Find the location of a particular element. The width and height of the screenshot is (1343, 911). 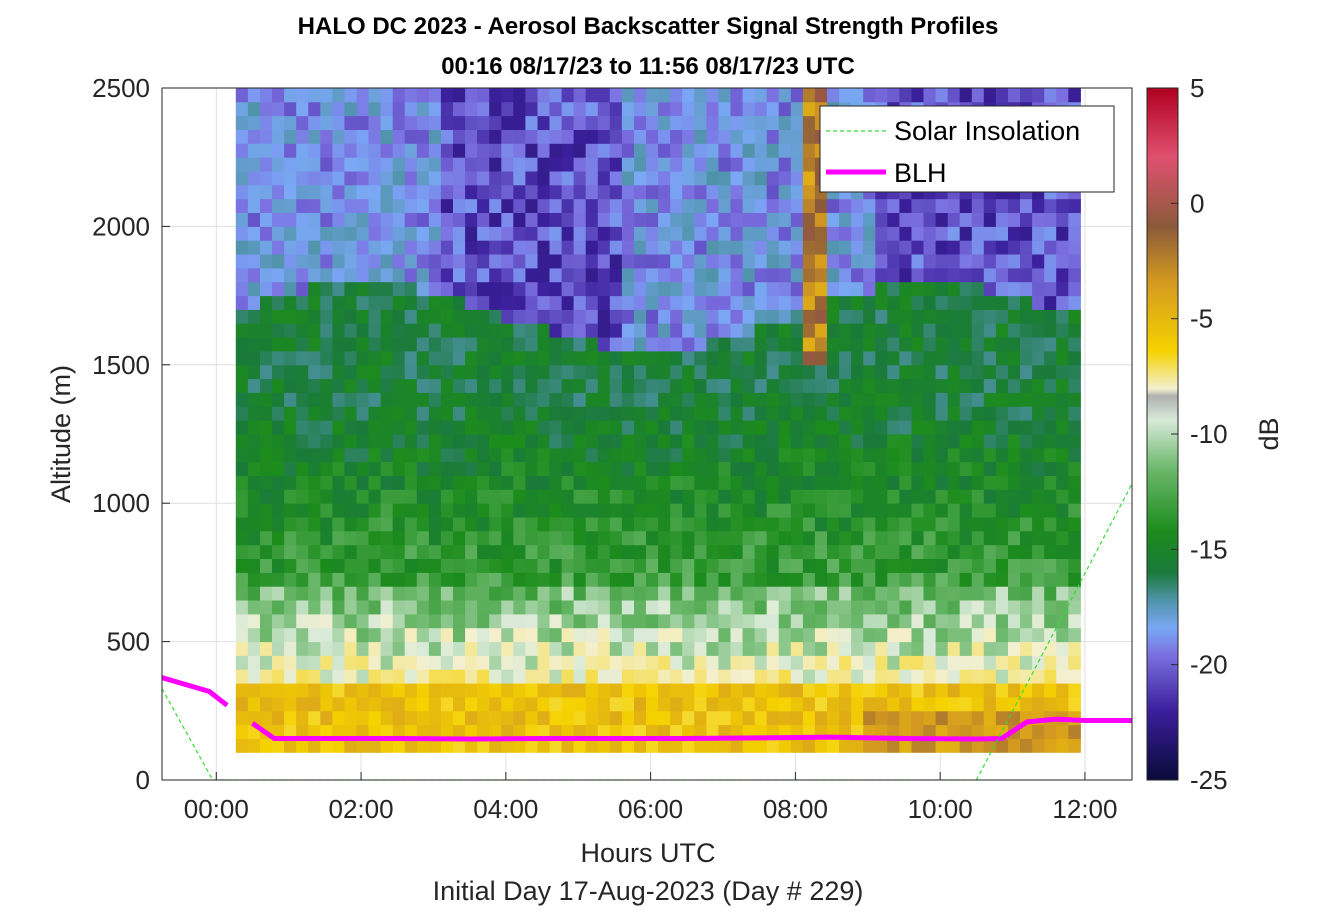

colorbar-tick-label: -10 is located at coordinates (1209, 434).